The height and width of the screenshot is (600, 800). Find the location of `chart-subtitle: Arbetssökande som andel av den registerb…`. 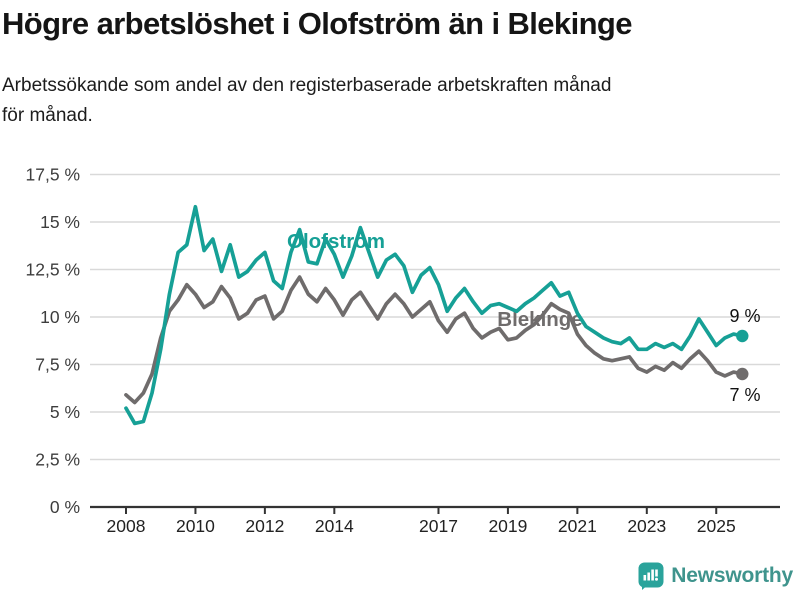

chart-subtitle: Arbetssökande som andel av den registerb… is located at coordinates (397, 101).